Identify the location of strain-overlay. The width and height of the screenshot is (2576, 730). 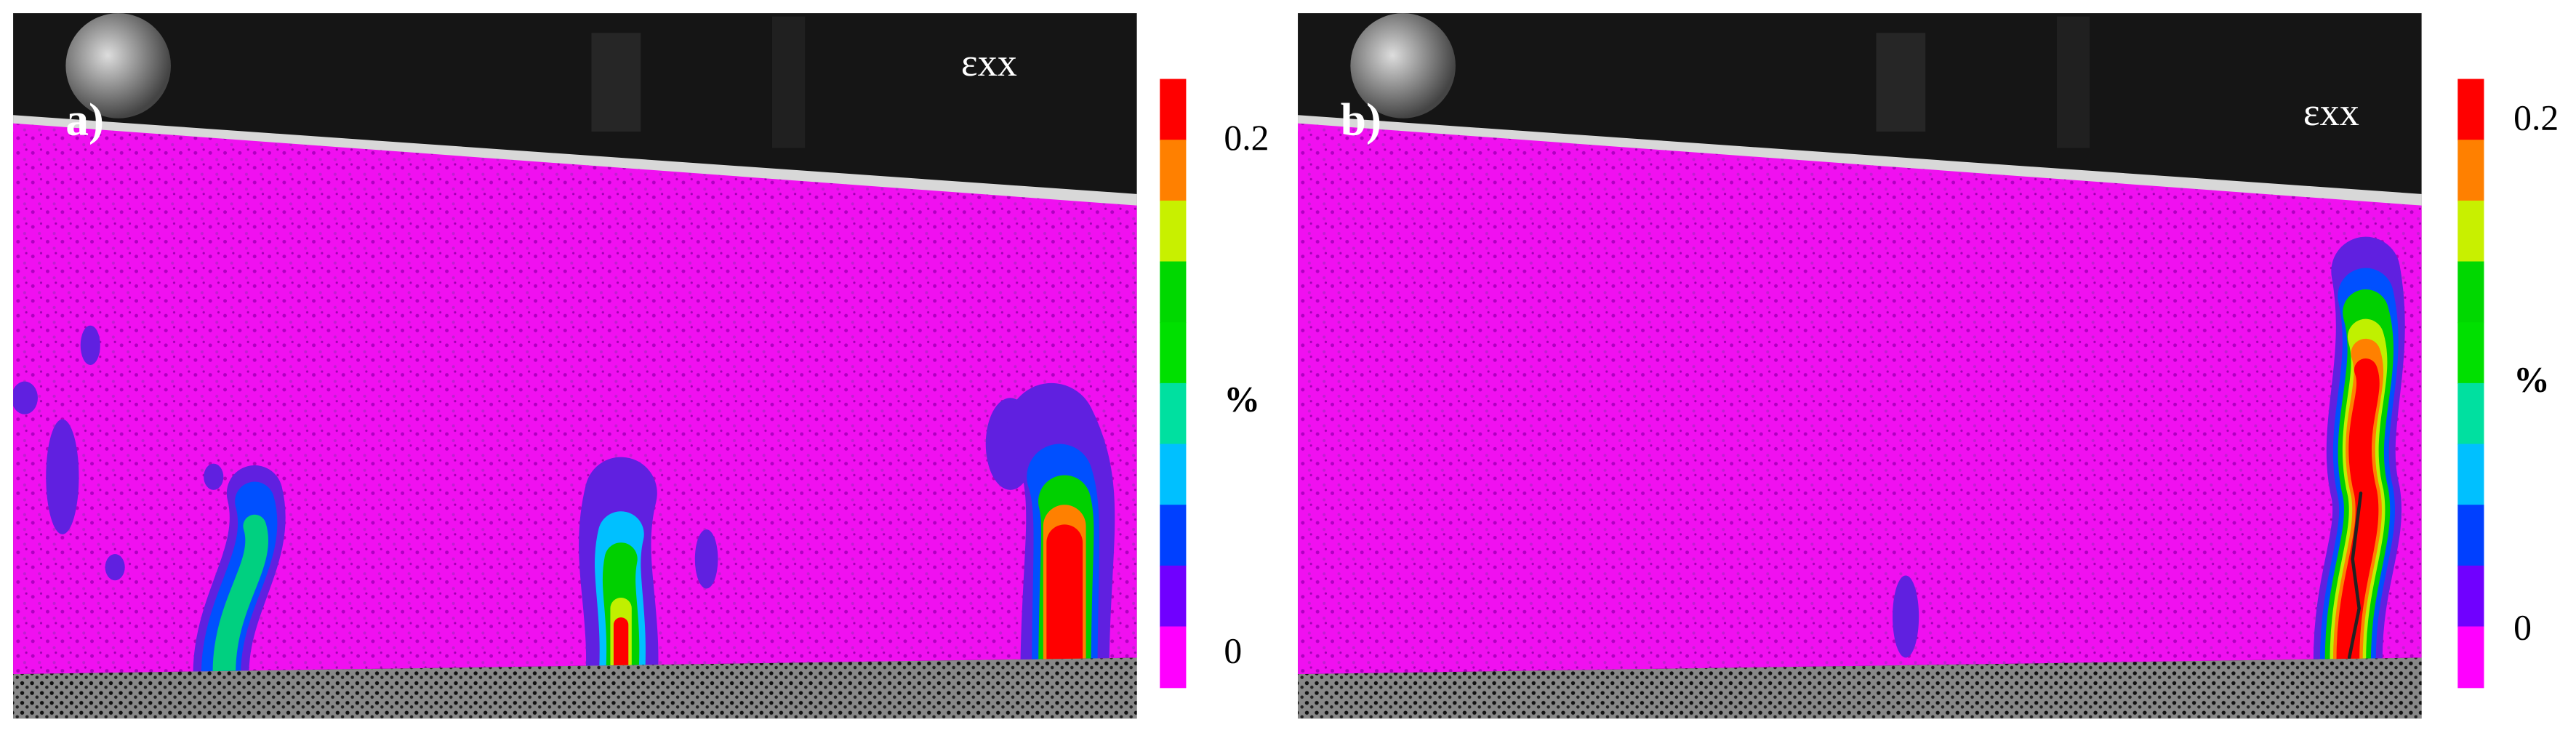
(2149, 455).